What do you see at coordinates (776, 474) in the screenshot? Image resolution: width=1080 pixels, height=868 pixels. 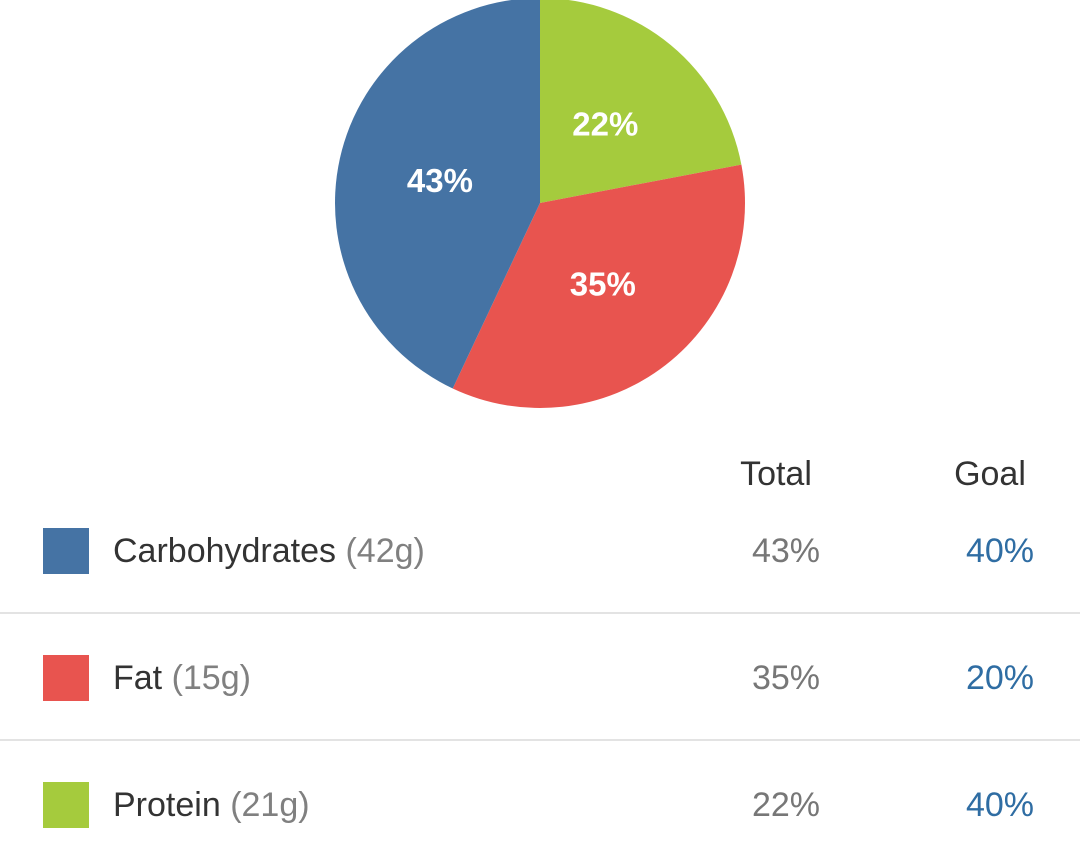 I see `column-header-total: Total` at bounding box center [776, 474].